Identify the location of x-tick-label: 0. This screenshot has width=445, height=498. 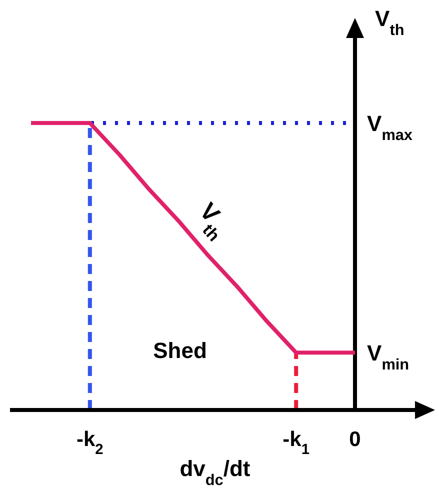
(355, 439).